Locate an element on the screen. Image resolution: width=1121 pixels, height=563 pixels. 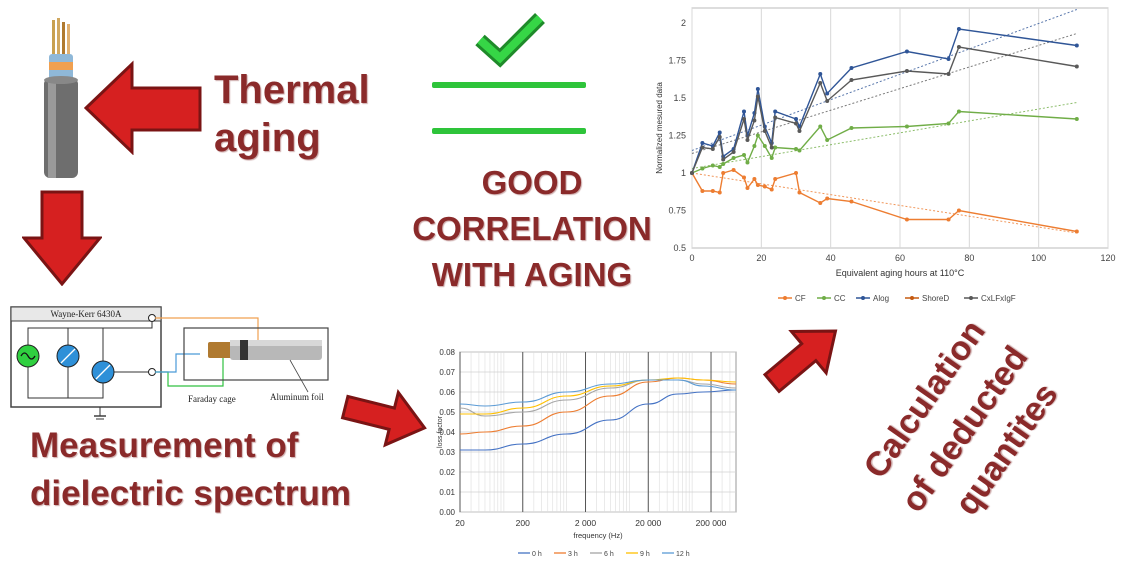
y-tick-label: 0.04 is located at coordinates (447, 432).